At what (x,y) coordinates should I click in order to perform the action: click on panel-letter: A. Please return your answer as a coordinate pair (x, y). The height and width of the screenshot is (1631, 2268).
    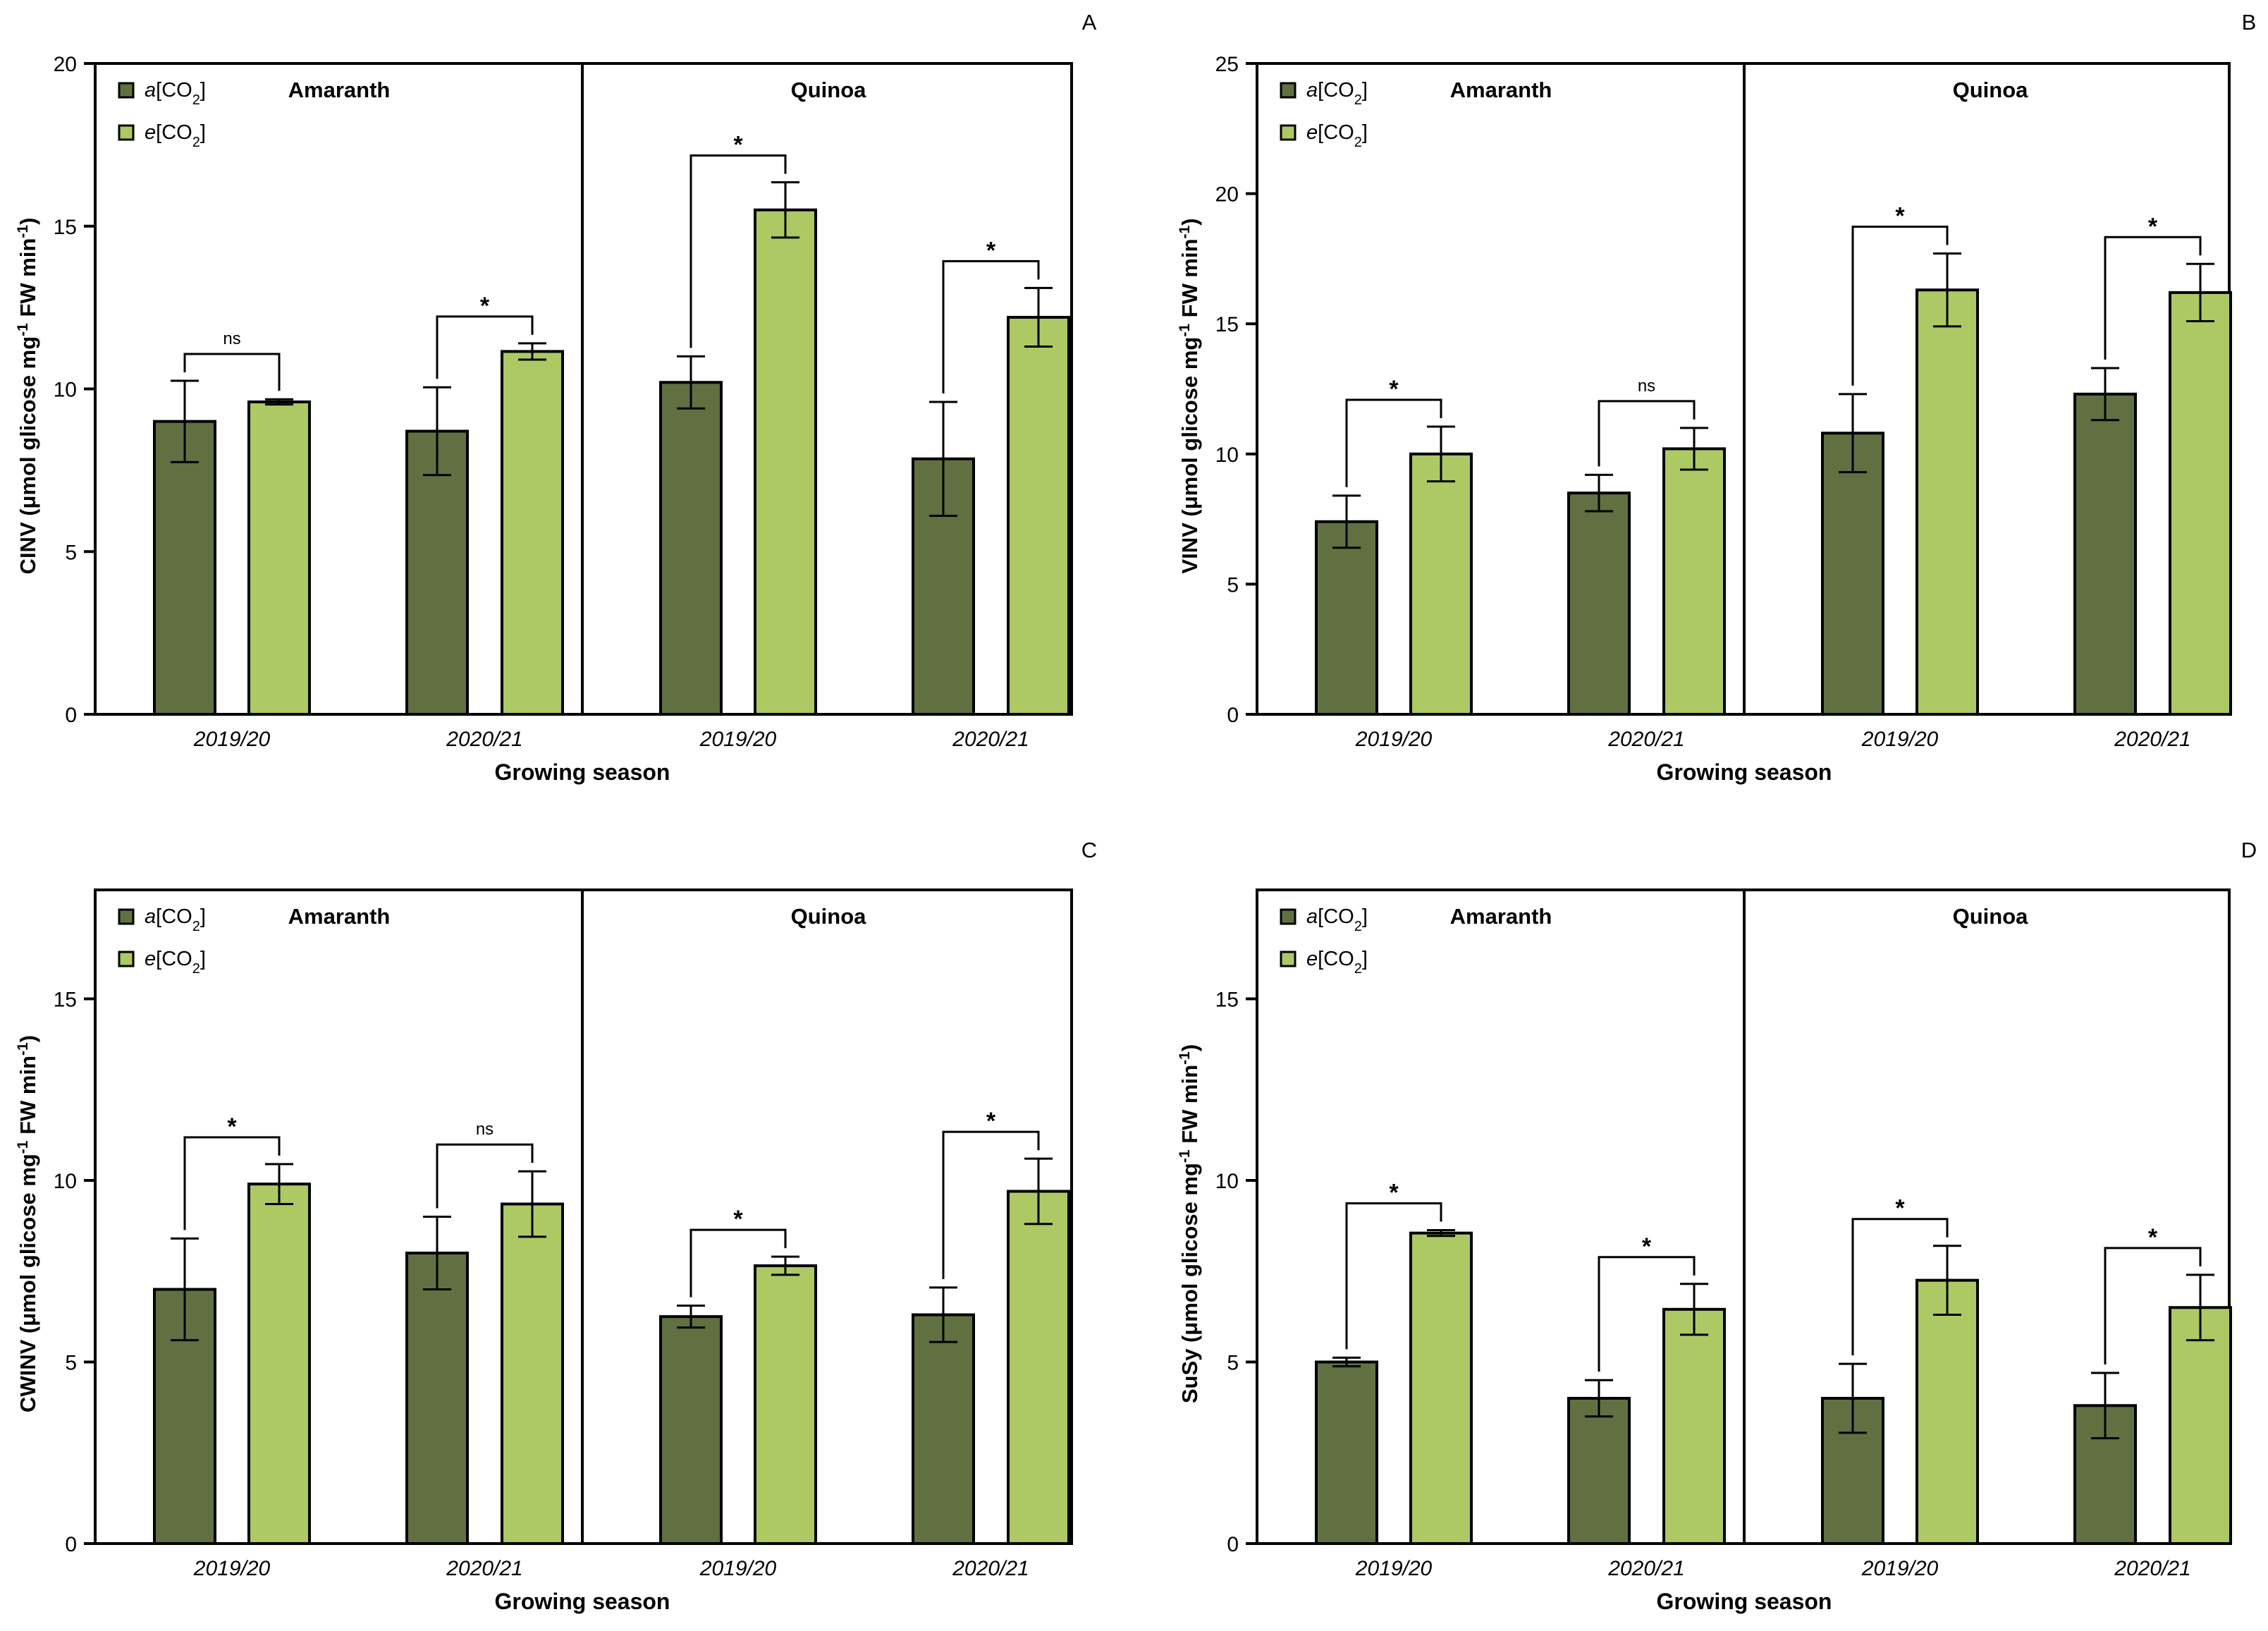
    Looking at the image, I should click on (1089, 22).